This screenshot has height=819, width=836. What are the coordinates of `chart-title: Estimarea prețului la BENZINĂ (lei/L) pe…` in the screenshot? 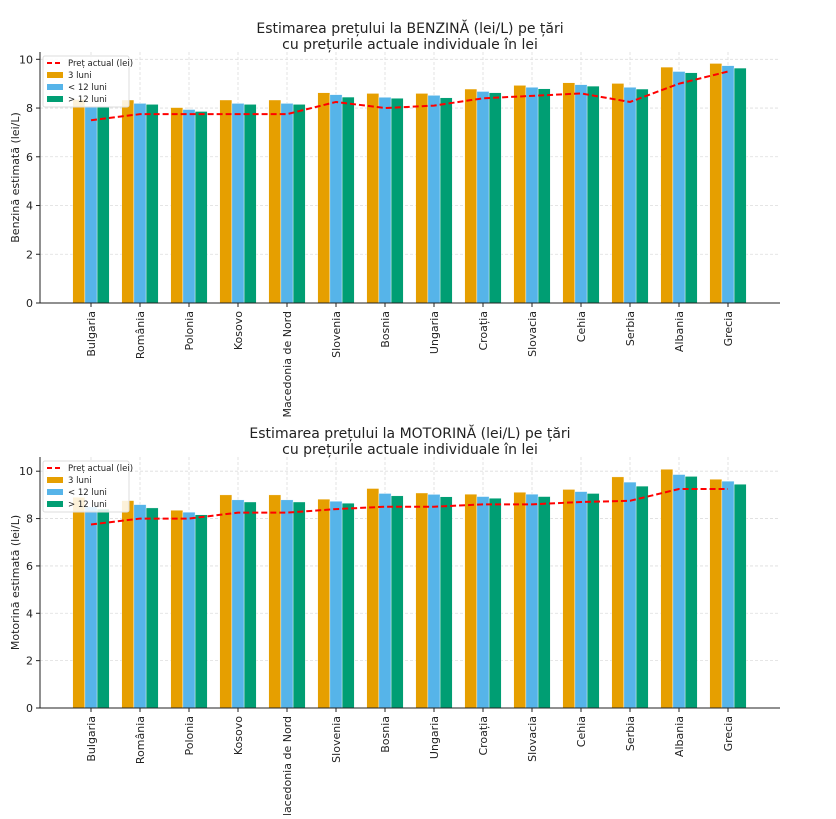 It's located at (409, 28).